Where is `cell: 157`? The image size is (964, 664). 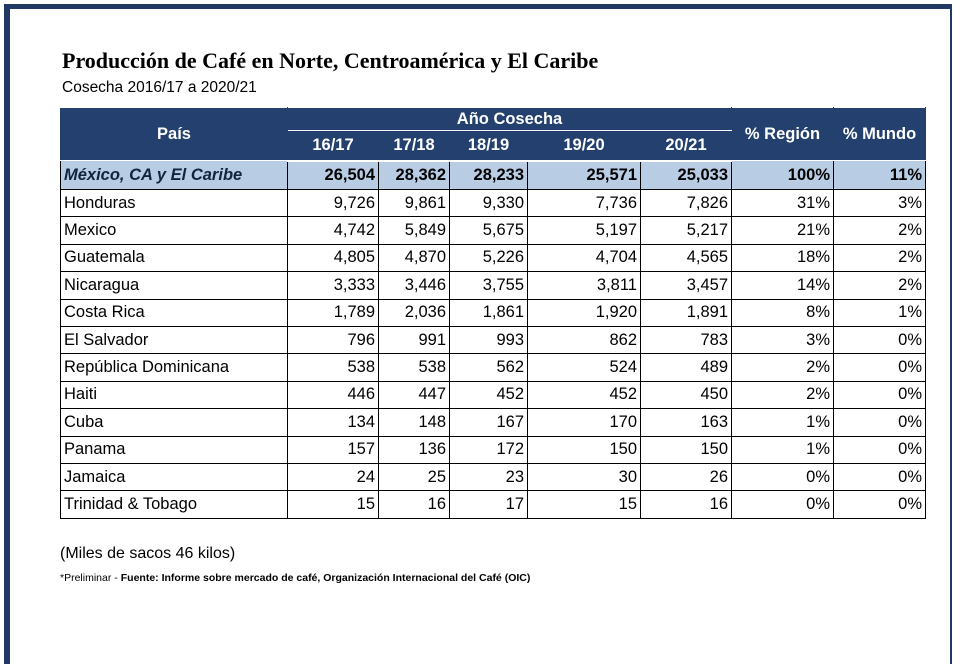 cell: 157 is located at coordinates (333, 449).